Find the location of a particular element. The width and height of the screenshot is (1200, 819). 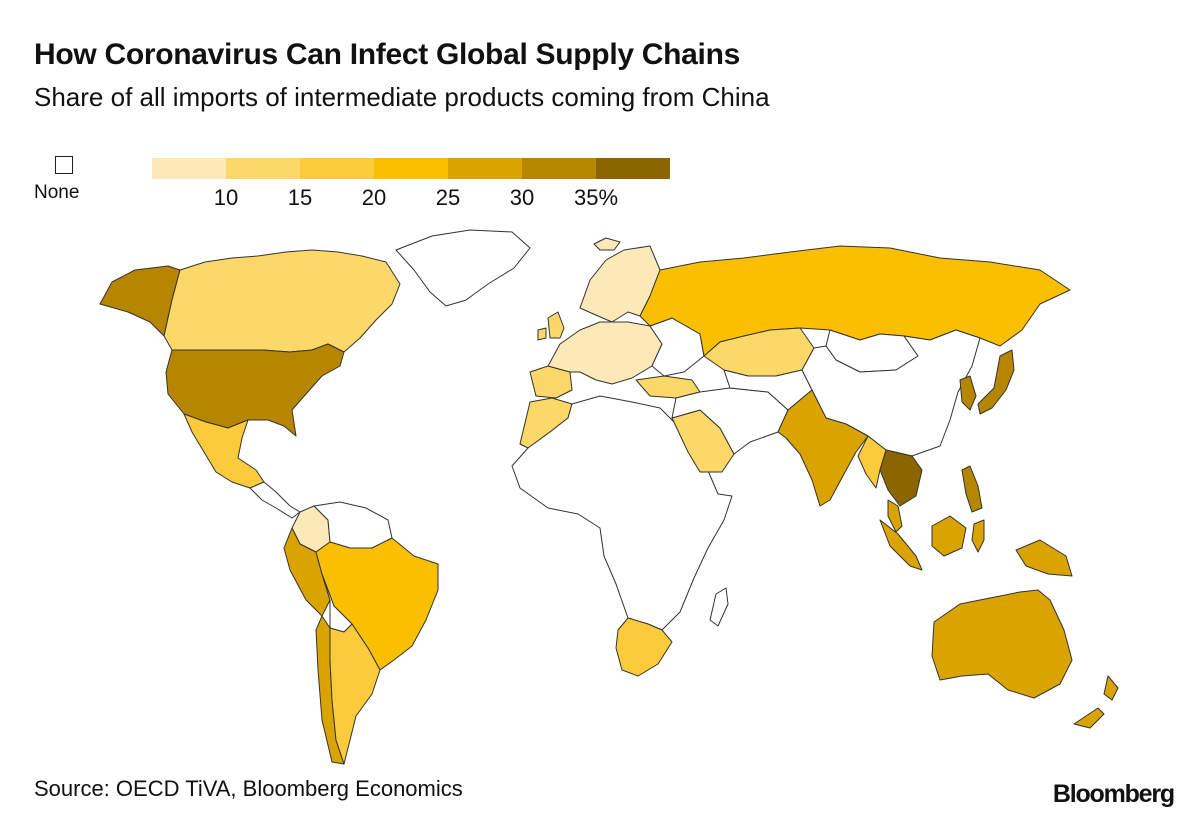

region-peru is located at coordinates (307, 572).